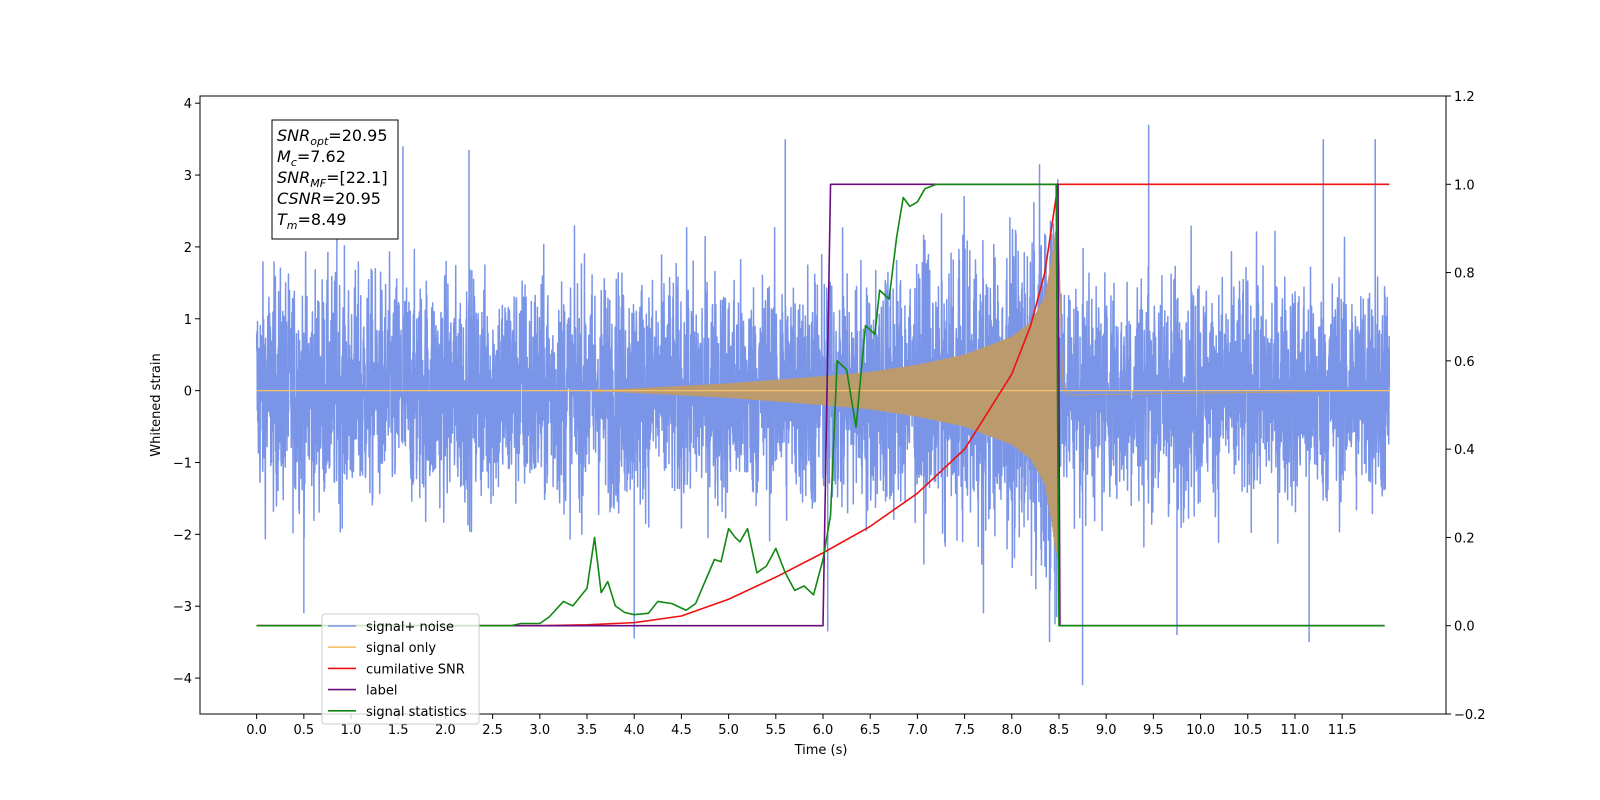 This screenshot has width=1600, height=800. Describe the element at coordinates (870, 730) in the screenshot. I see `x-tick-label: 6.5` at that location.